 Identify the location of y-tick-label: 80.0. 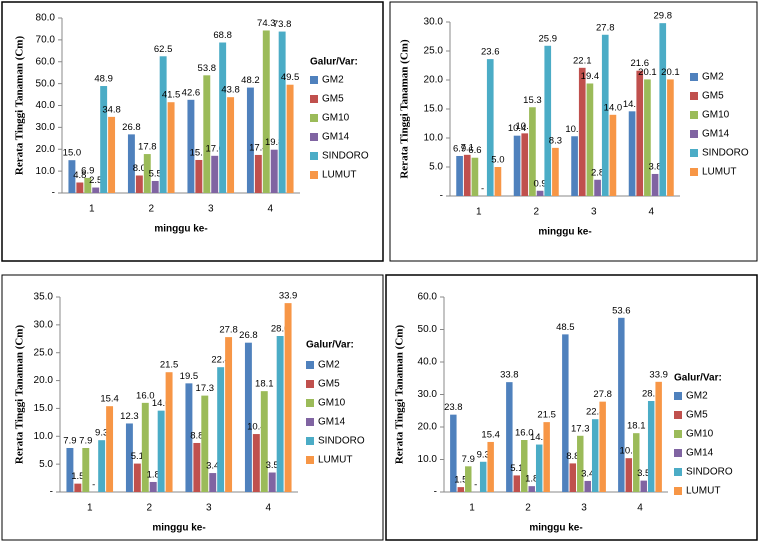
(46, 18).